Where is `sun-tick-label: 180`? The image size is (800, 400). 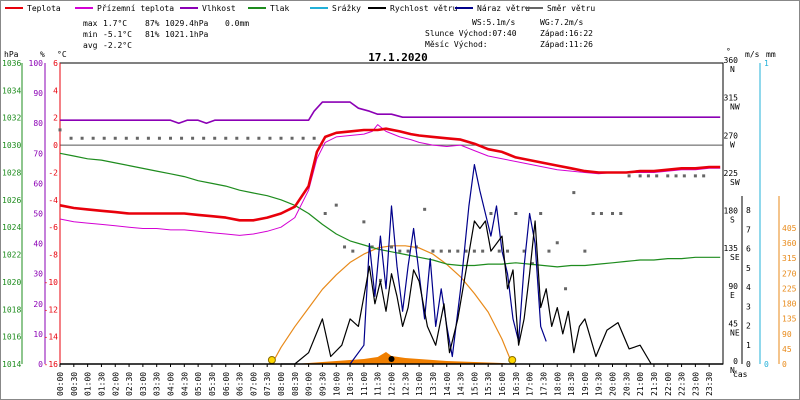 sun-tick-label: 180 is located at coordinates (789, 304).